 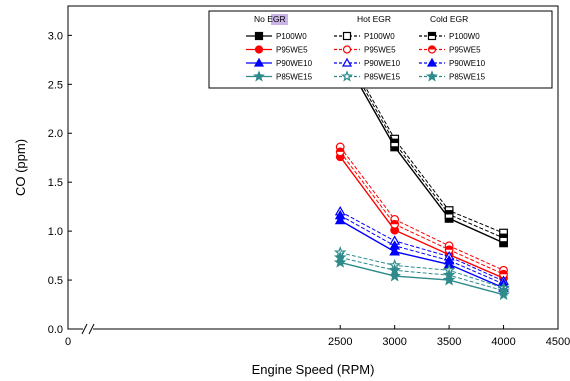 What do you see at coordinates (374, 19) in the screenshot?
I see `legend-group-hot-egr: Hot EGR` at bounding box center [374, 19].